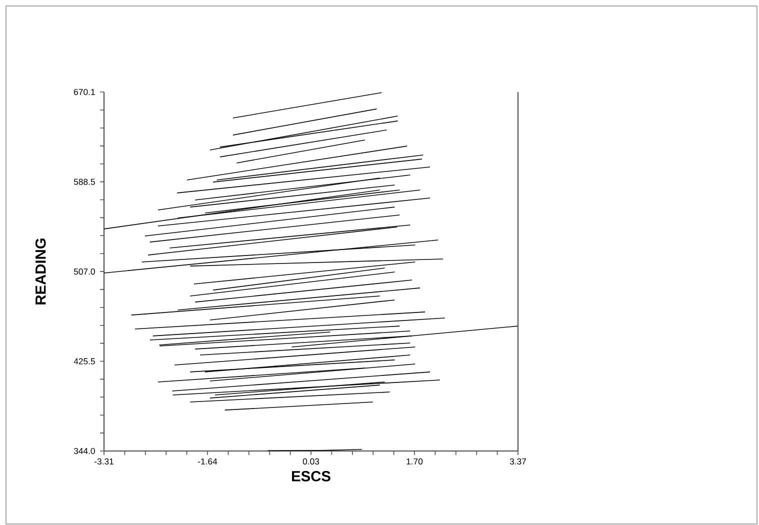 The height and width of the screenshot is (525, 759). Describe the element at coordinates (84, 361) in the screenshot. I see `y-tick-label: 425.5` at that location.